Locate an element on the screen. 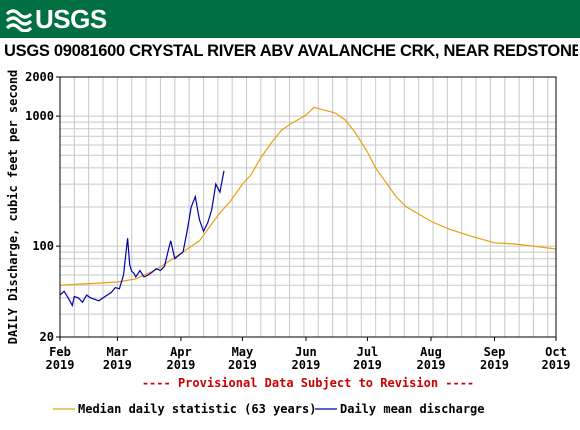 This screenshot has width=580, height=430. x-tick-label: Mar is located at coordinates (118, 352).